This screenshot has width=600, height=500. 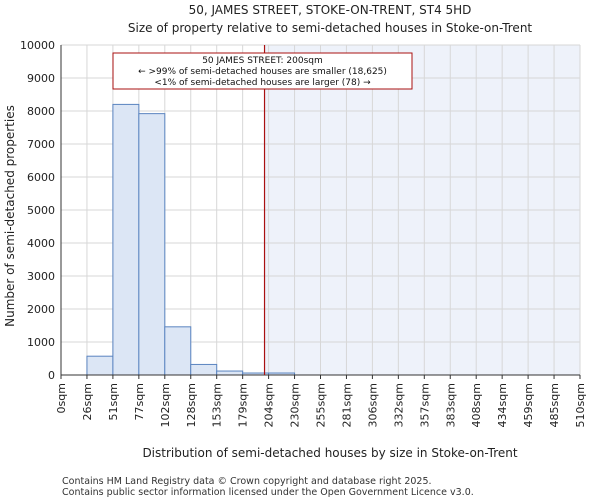 What do you see at coordinates (41, 309) in the screenshot?
I see `y-tick-label: 2000` at bounding box center [41, 309].